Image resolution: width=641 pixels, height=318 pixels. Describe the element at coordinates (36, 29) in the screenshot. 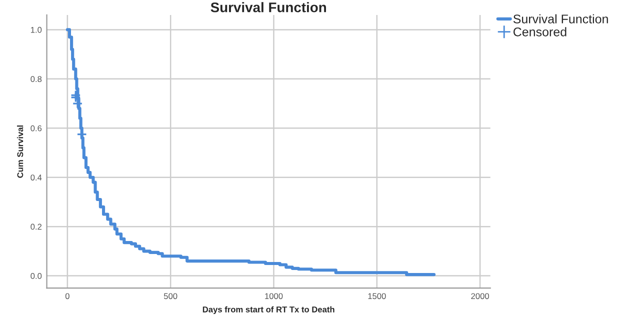

I see `y-tick-label: 1.0` at that location.